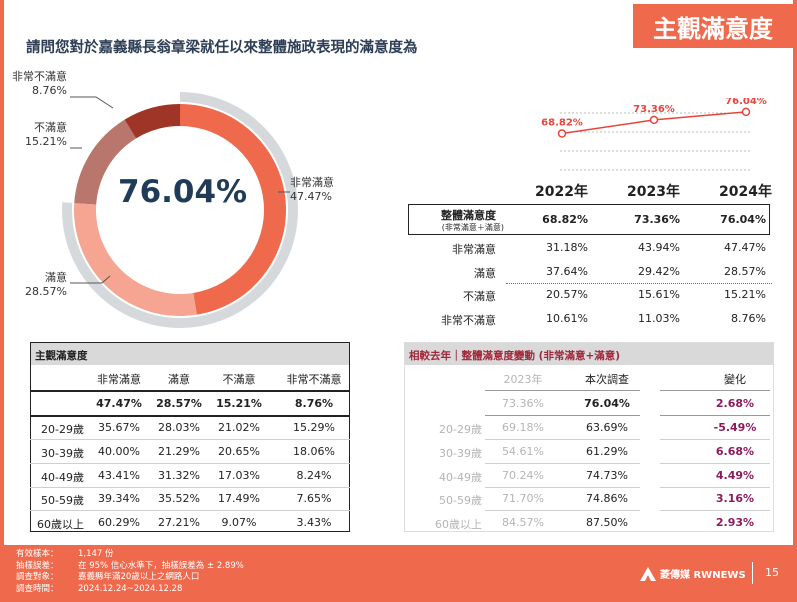  Describe the element at coordinates (639, 283) in the screenshot. I see `trend-divider` at that location.